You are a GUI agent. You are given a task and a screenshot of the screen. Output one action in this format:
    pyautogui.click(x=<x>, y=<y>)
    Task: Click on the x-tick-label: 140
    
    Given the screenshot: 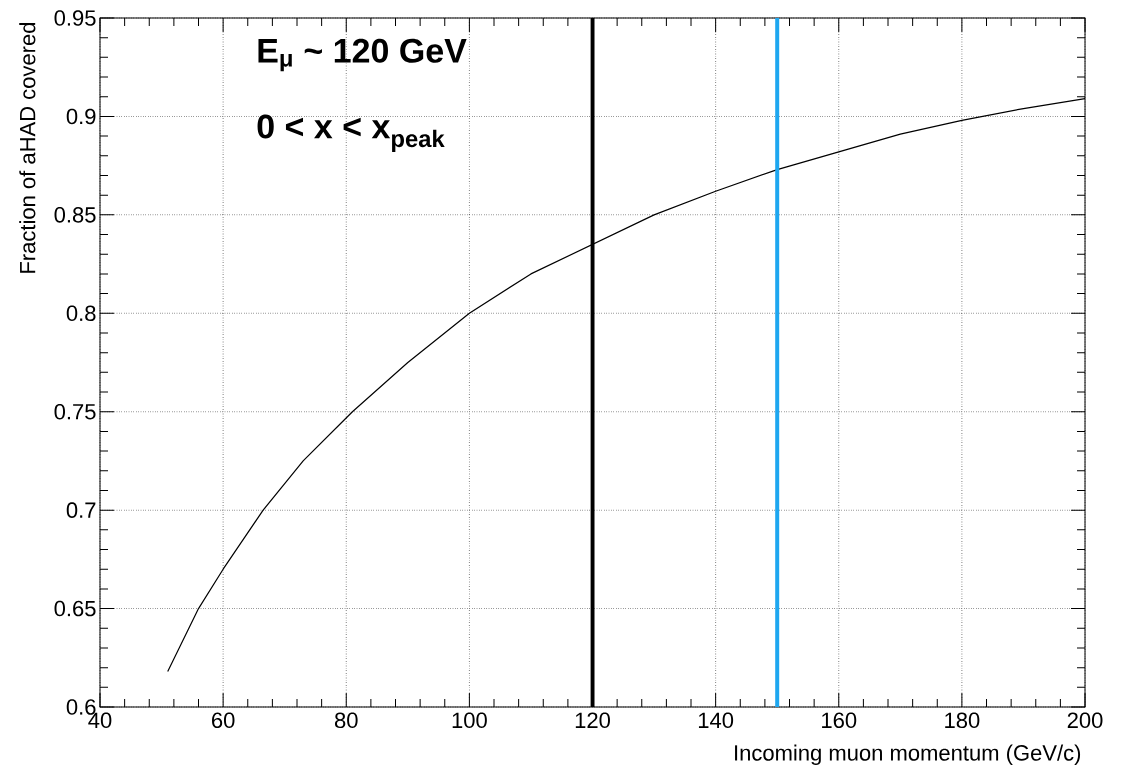 What is the action you would take?
    pyautogui.click(x=716, y=720)
    